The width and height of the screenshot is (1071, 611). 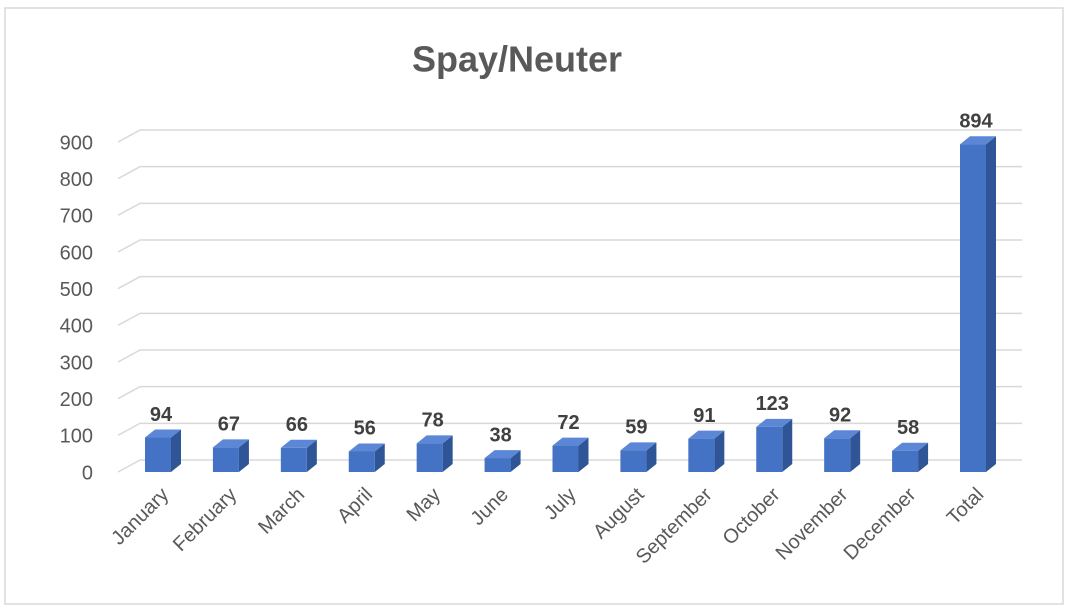 I want to click on y-tick-label: 200, so click(x=76, y=400).